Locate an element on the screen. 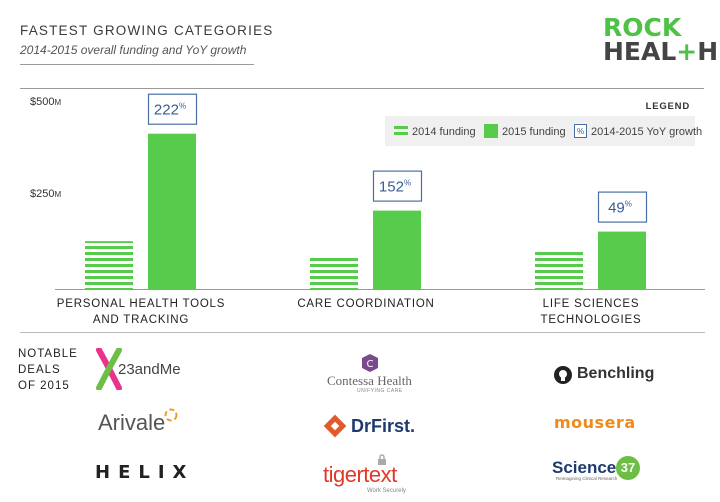  23andme-helix-icon is located at coordinates (109, 369).